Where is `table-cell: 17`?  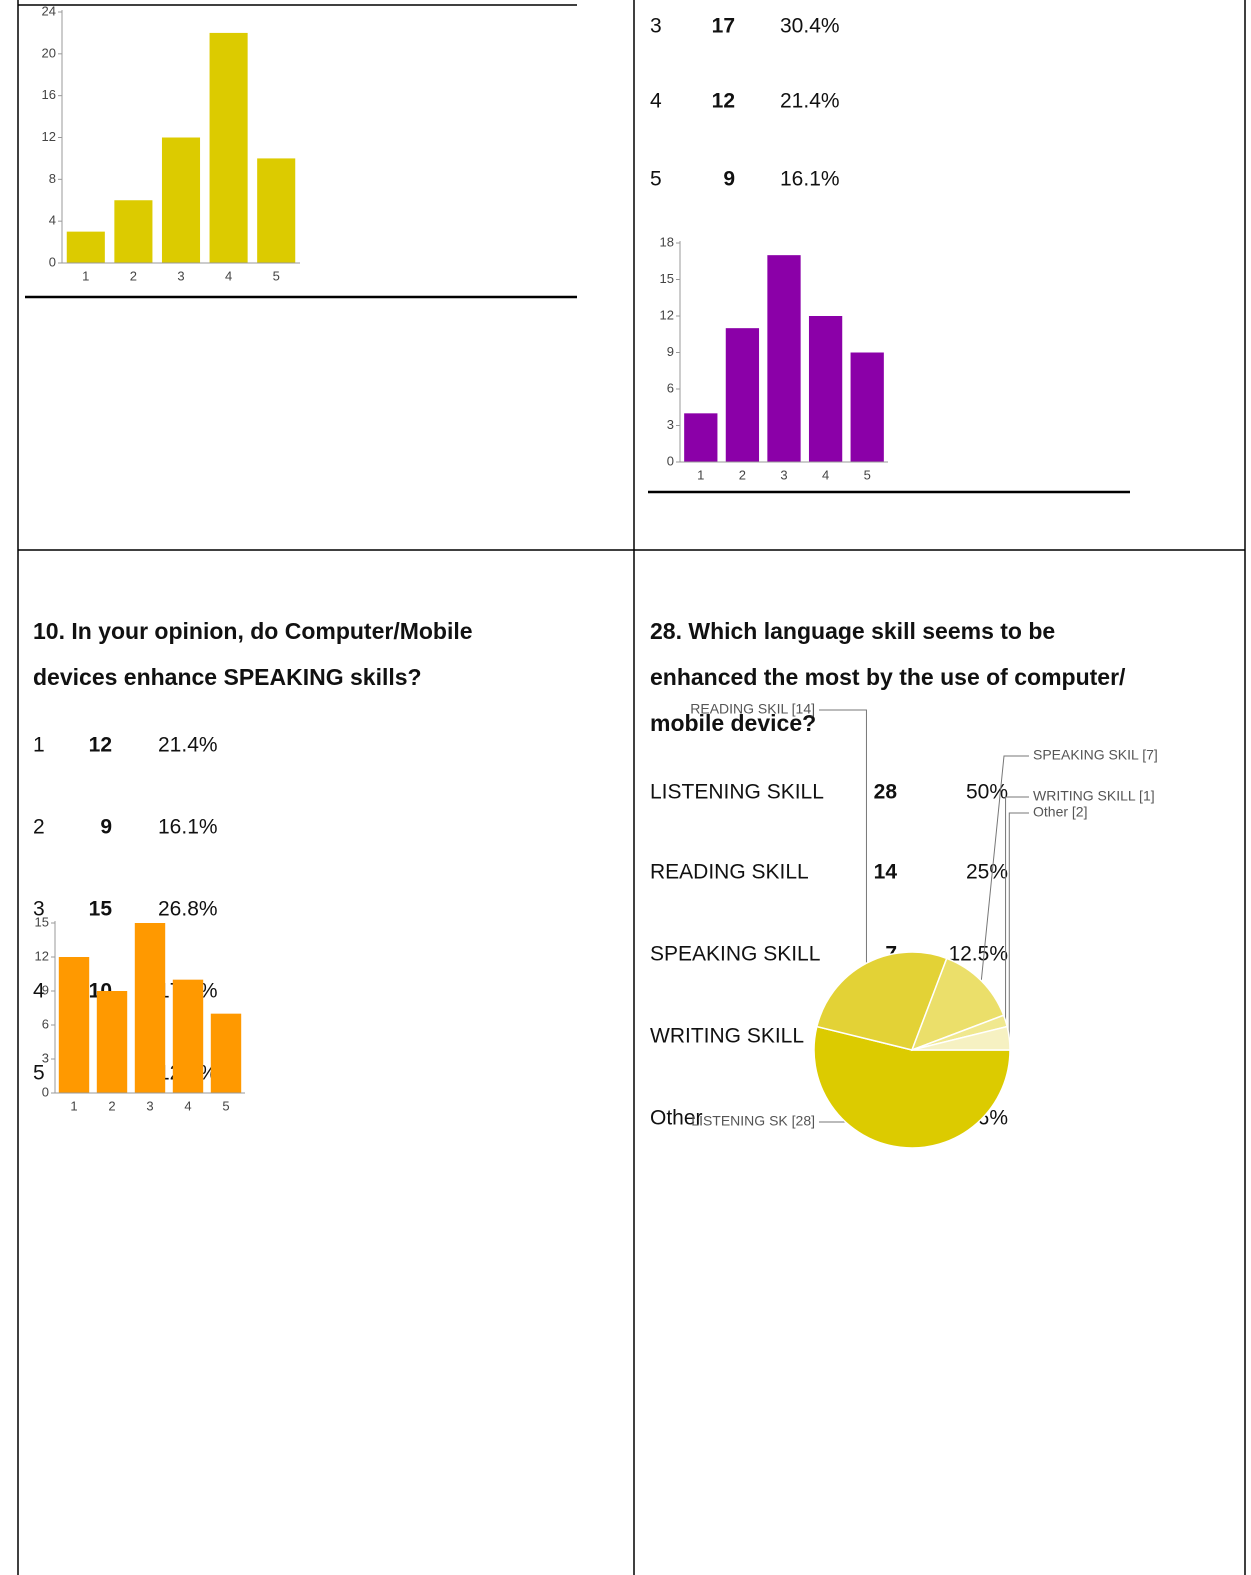 table-cell: 17 is located at coordinates (723, 26).